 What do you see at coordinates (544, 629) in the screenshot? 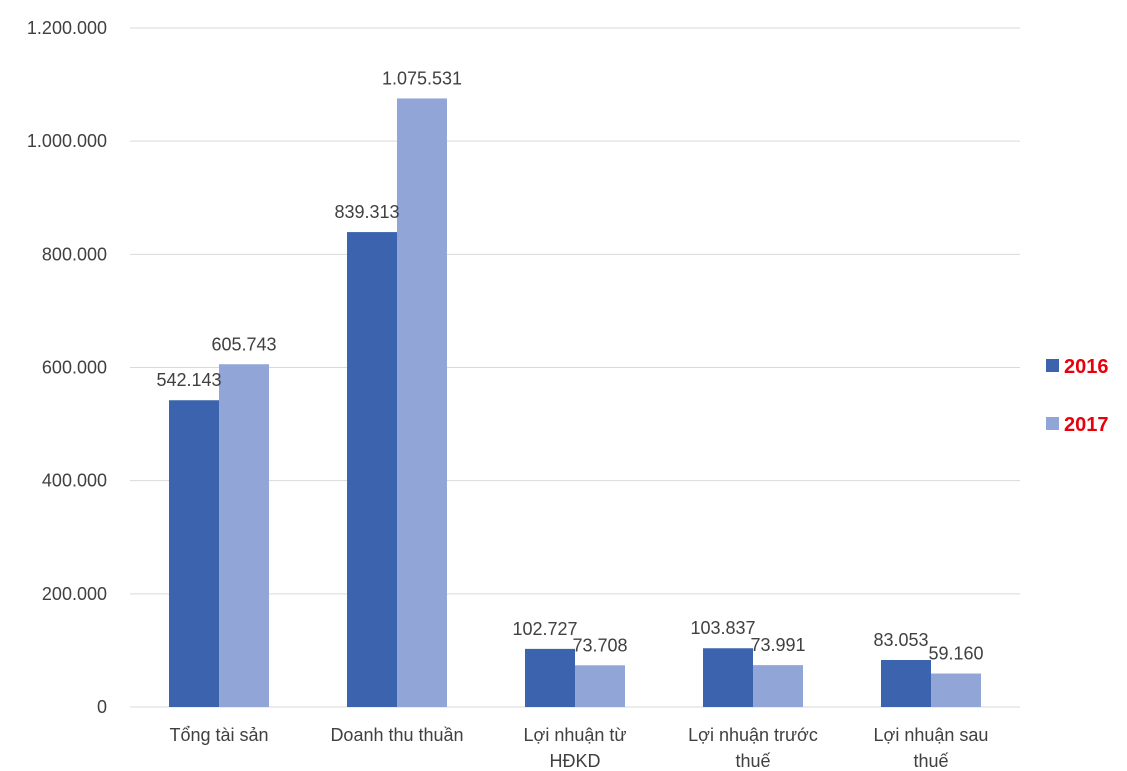
I see `data-label: 102.727` at bounding box center [544, 629].